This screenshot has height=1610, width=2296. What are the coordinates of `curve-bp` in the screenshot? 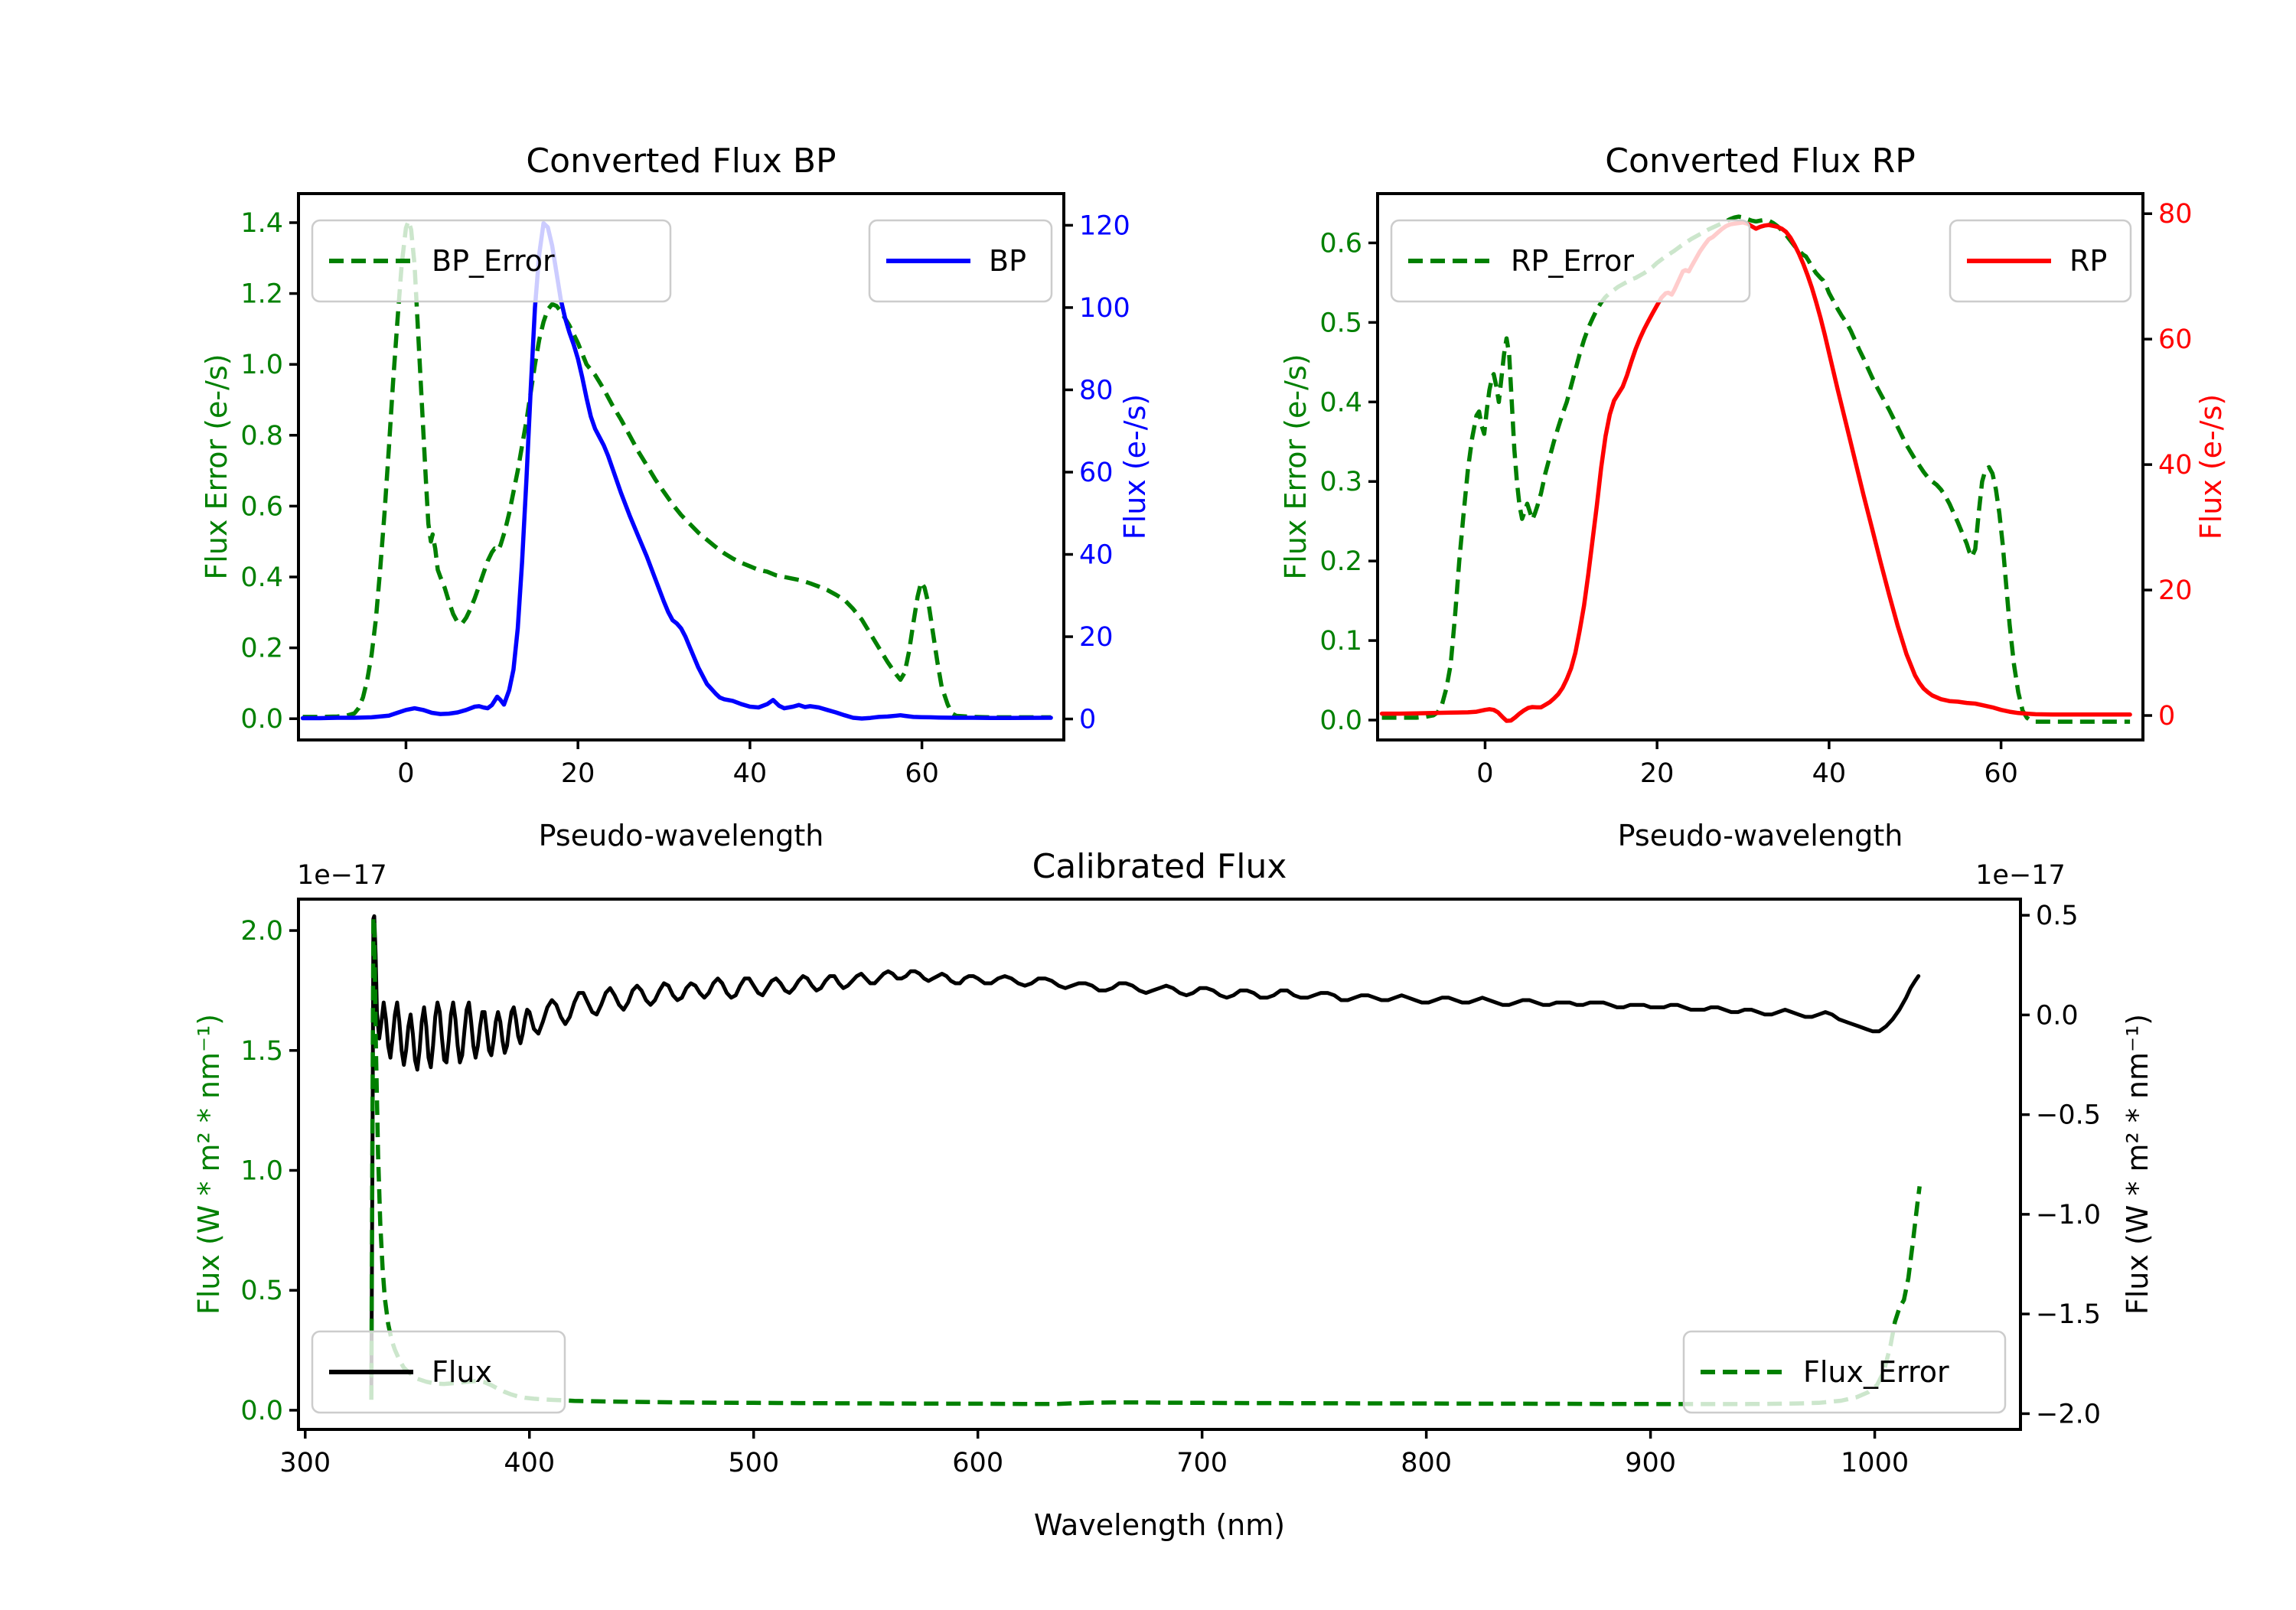 It's located at (676, 470).